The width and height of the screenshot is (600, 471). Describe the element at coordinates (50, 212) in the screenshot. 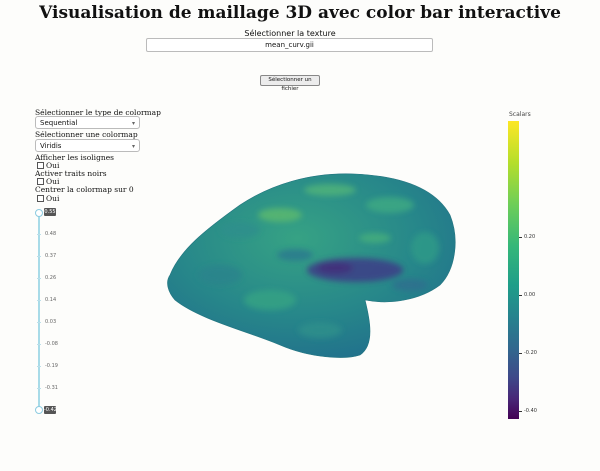

I see `slider-max-value: 0.55` at that location.